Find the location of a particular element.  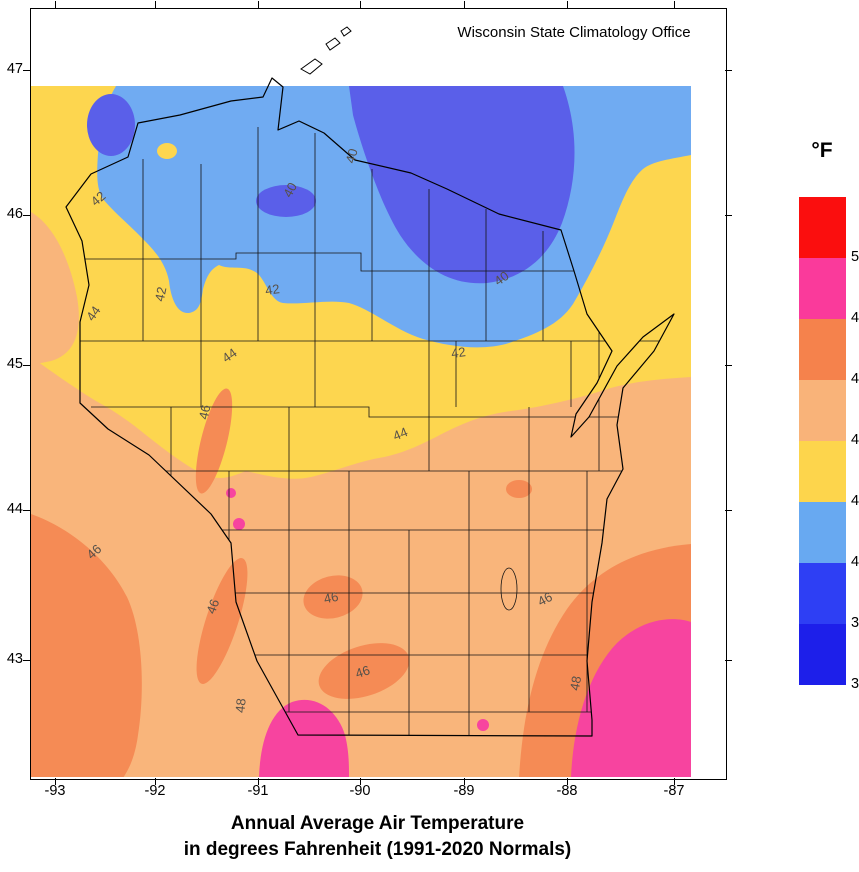

field-pink-48-50-southcenter is located at coordinates (304, 738).